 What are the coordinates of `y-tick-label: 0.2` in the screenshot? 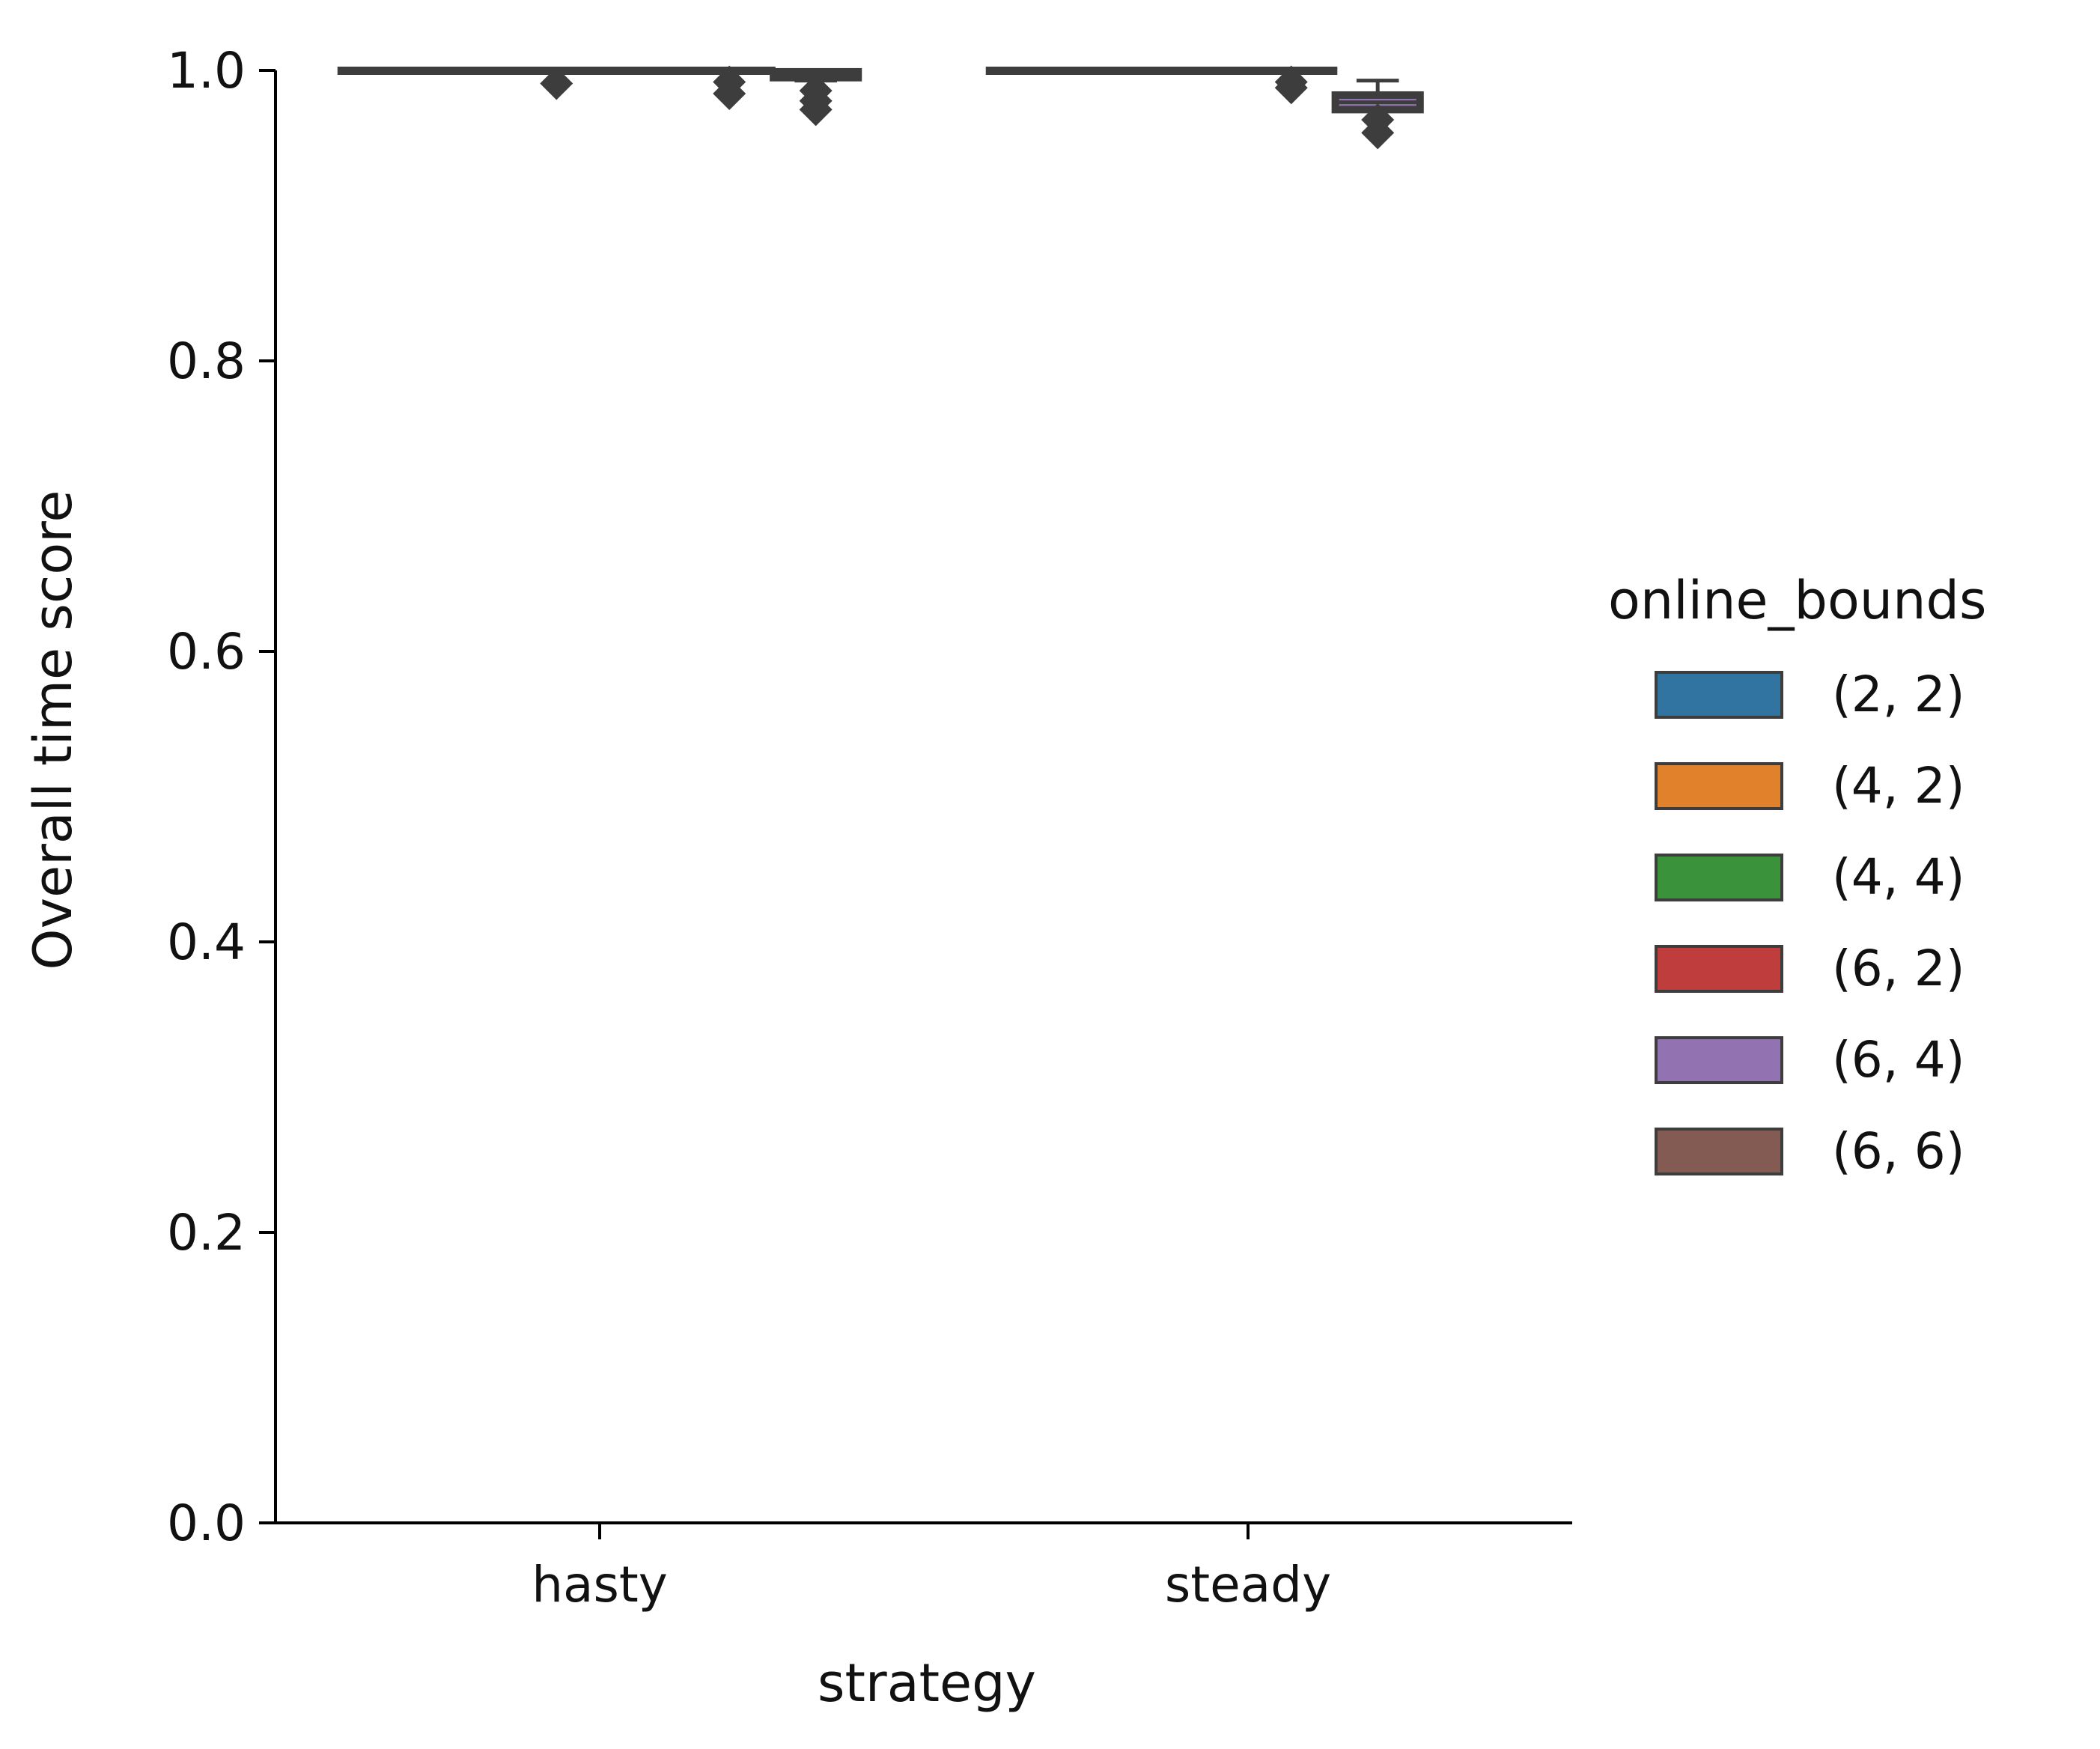 It's located at (206, 1233).